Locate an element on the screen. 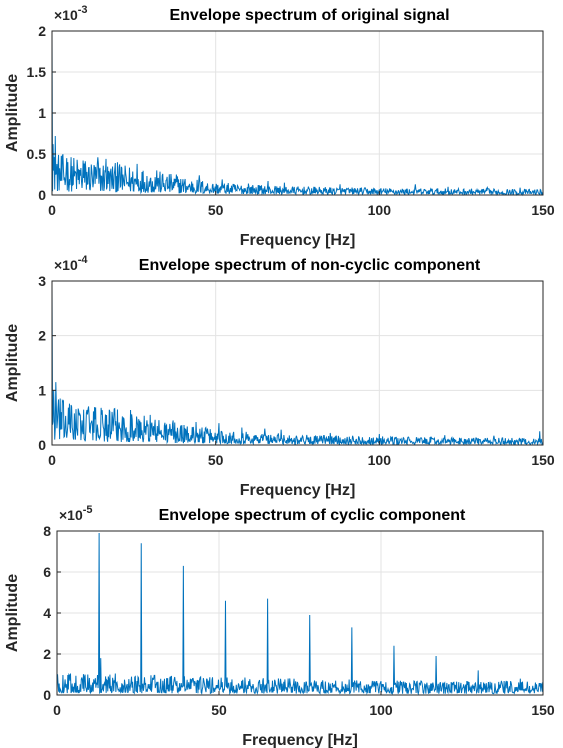 This screenshot has height=748, width=563. y-tick-label: 4 is located at coordinates (47, 613).